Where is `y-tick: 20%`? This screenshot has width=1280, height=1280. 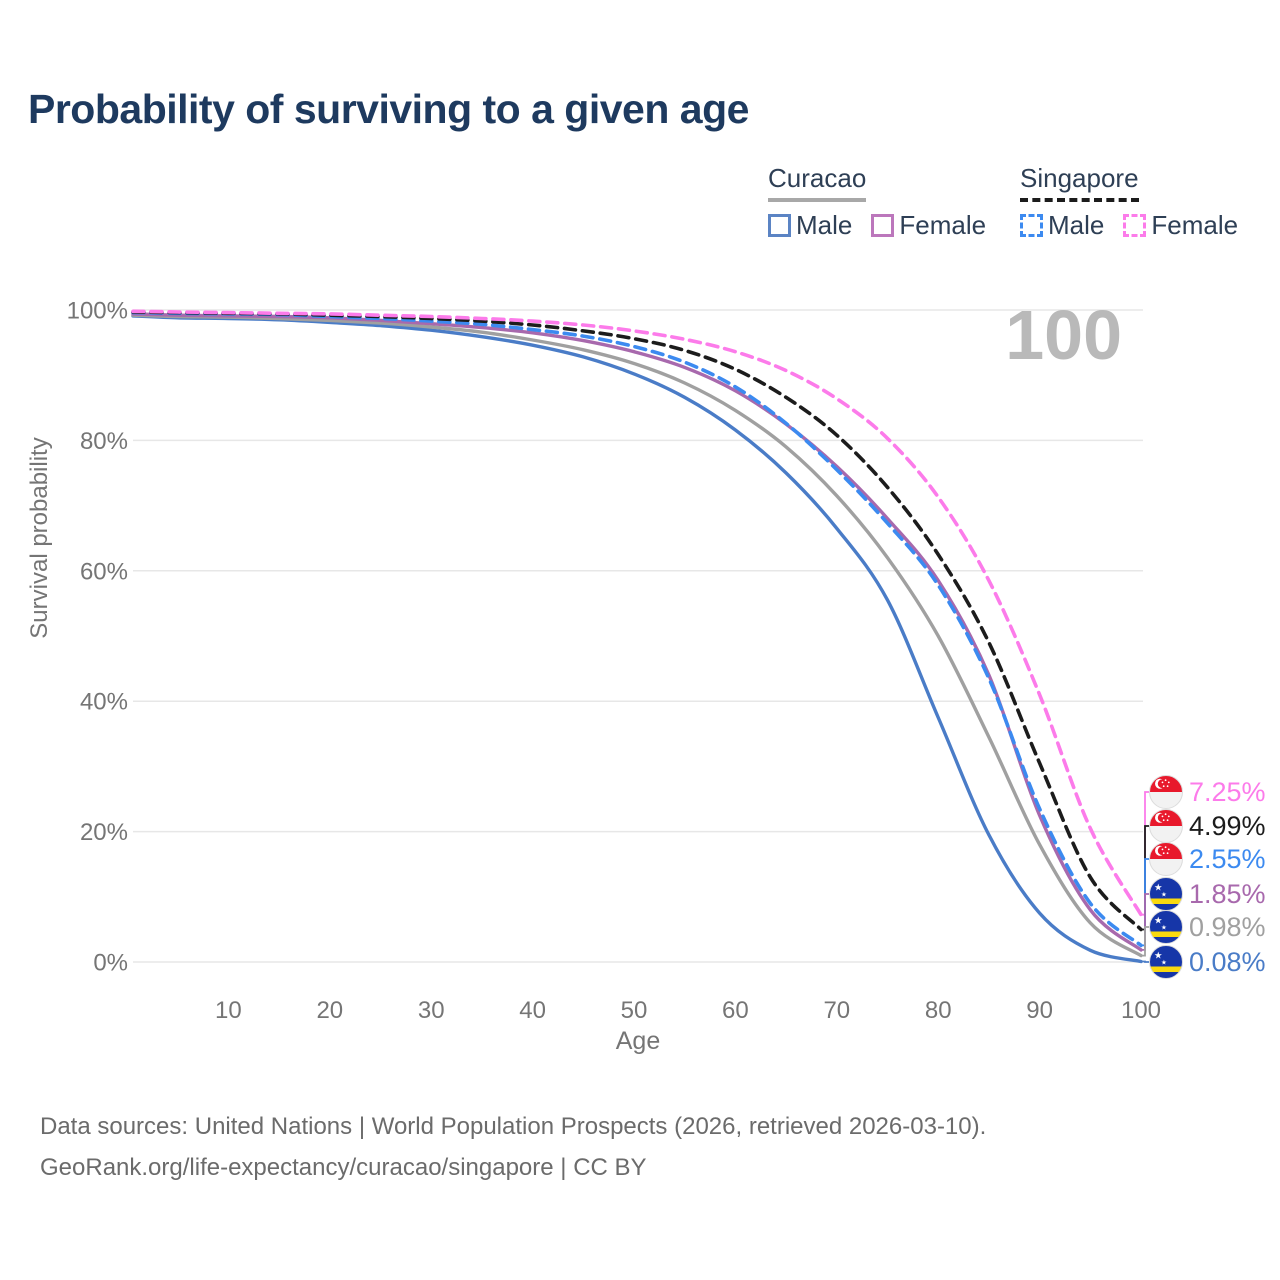
y-tick: 20% is located at coordinates (104, 832).